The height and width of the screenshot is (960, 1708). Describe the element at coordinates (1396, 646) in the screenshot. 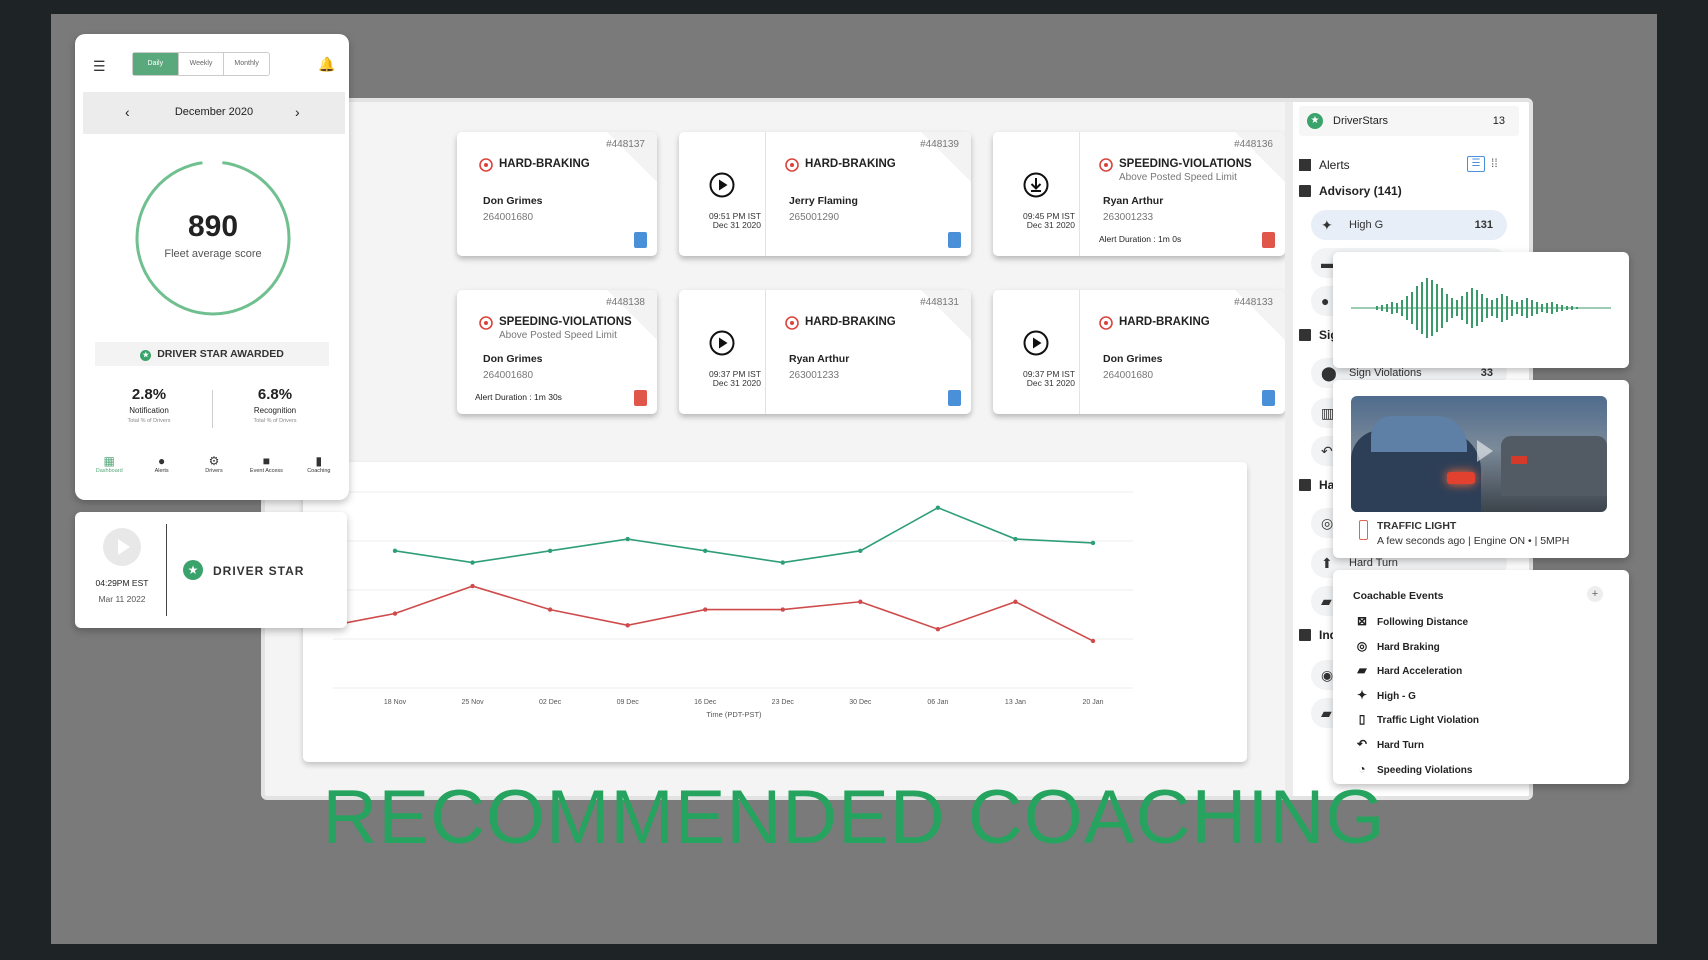

I see `coachable-item: ◎ Hard Braking` at that location.